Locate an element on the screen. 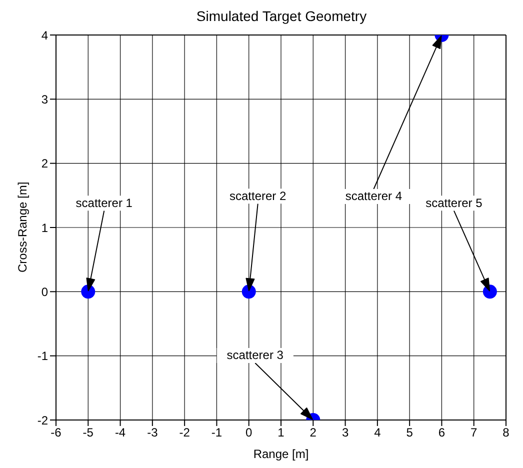 This screenshot has width=523, height=468. x-tick-label: 1 is located at coordinates (281, 433).